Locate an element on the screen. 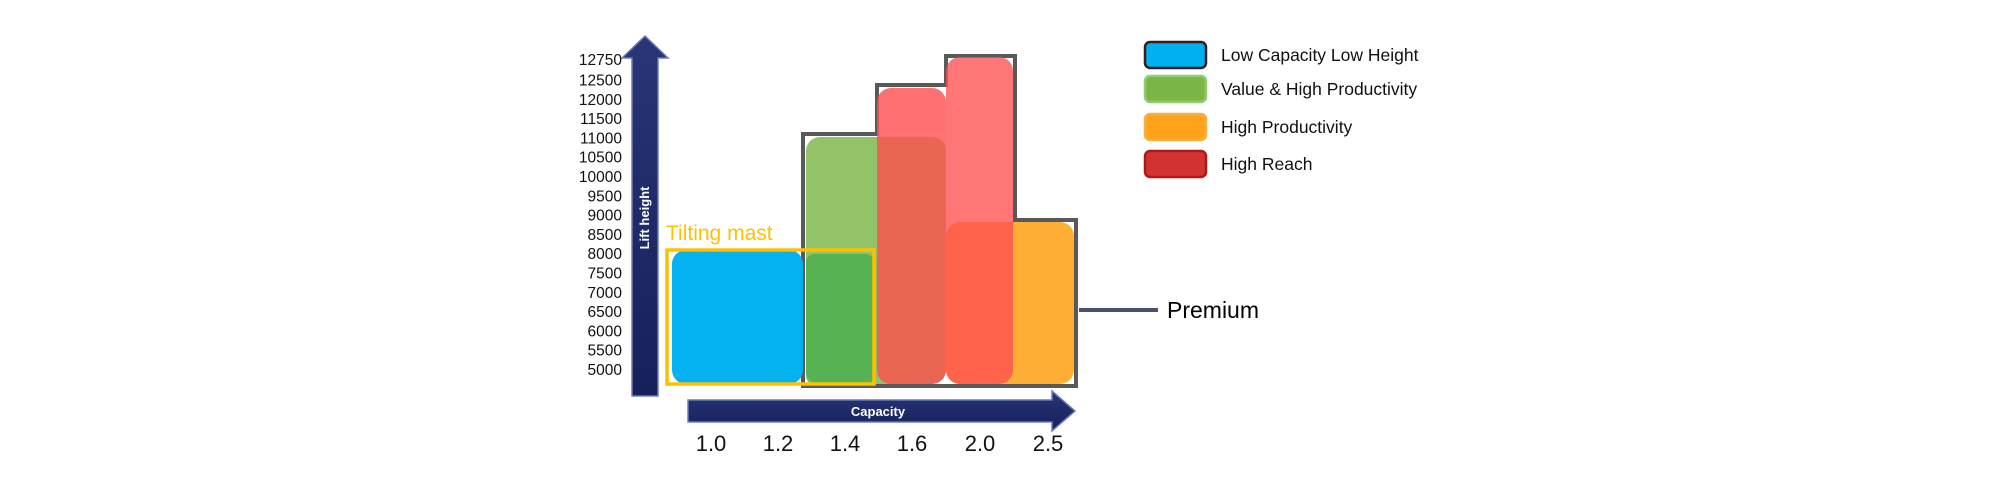 This screenshot has height=500, width=2000. x-tick-label: 2.5 is located at coordinates (1048, 443).